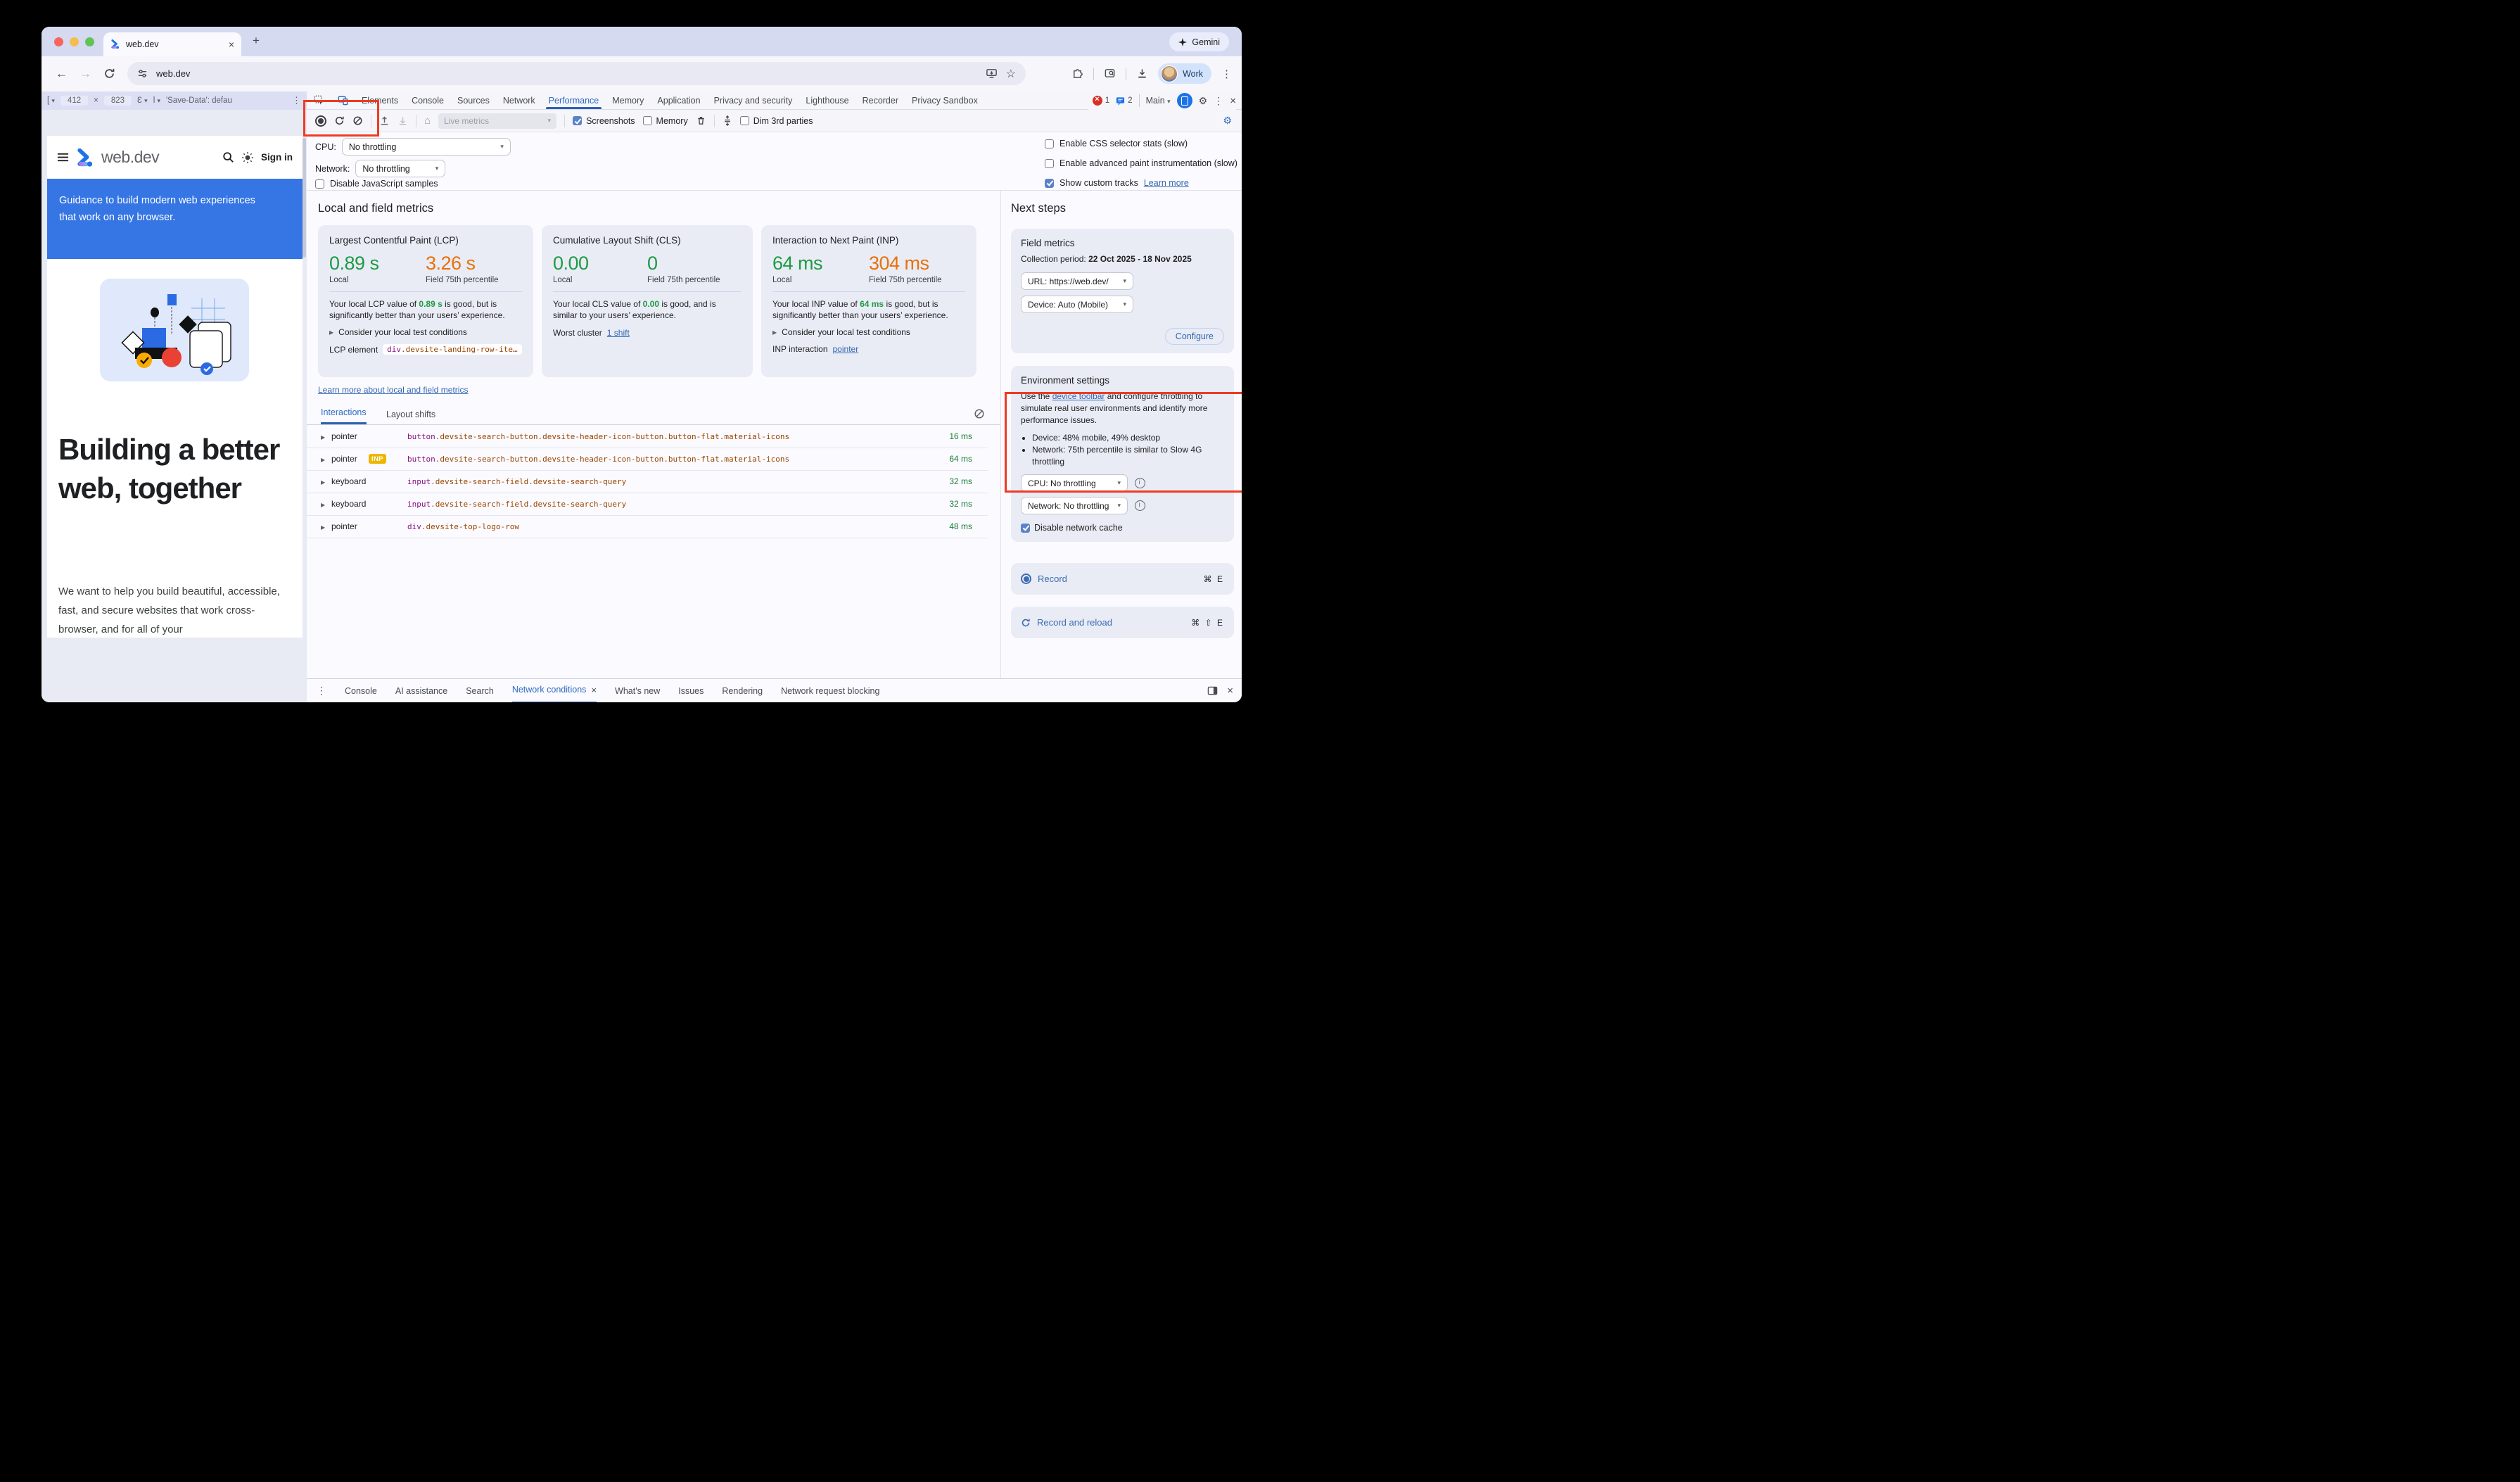 Image resolution: width=2520 pixels, height=1482 pixels. I want to click on tab-close-icon: ×, so click(231, 44).